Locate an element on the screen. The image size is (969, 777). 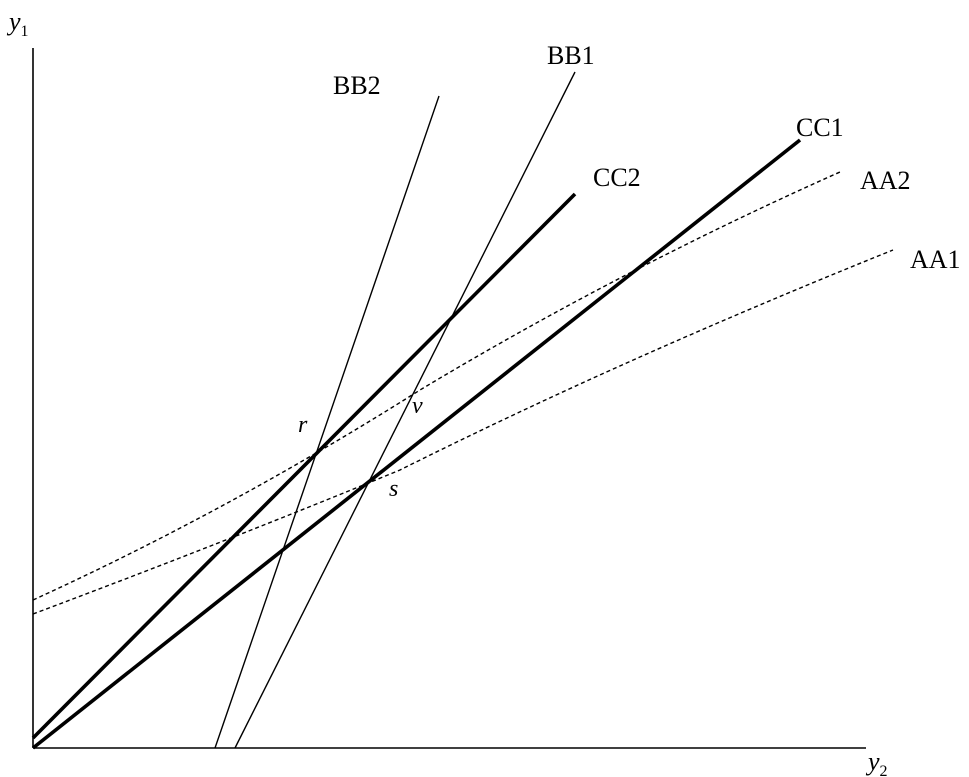
point-s: s is located at coordinates (393, 489).